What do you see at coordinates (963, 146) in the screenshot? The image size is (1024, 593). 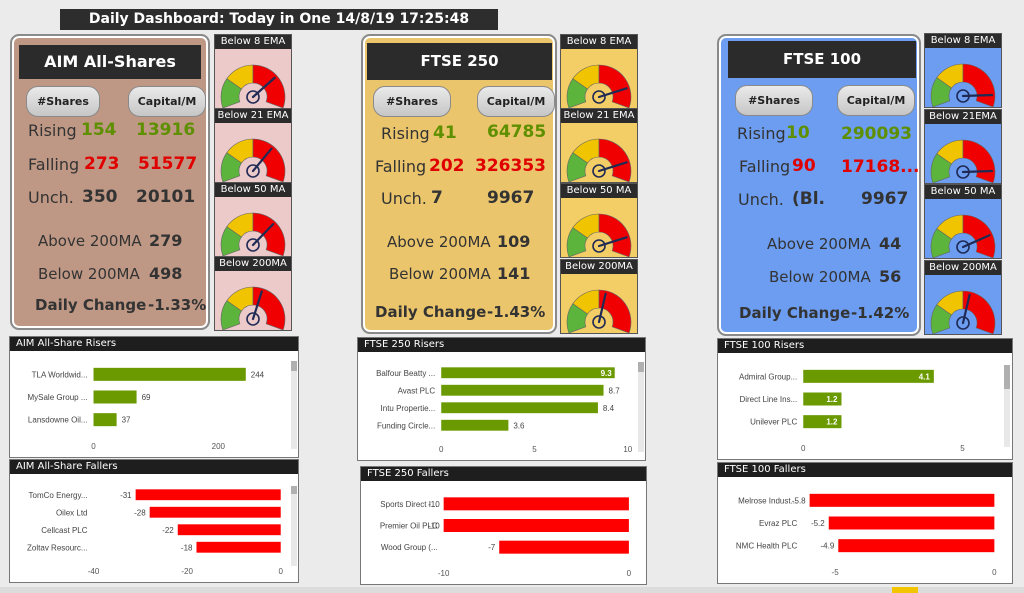 I see `gauge-below-21-ema: Below 21EMA` at bounding box center [963, 146].